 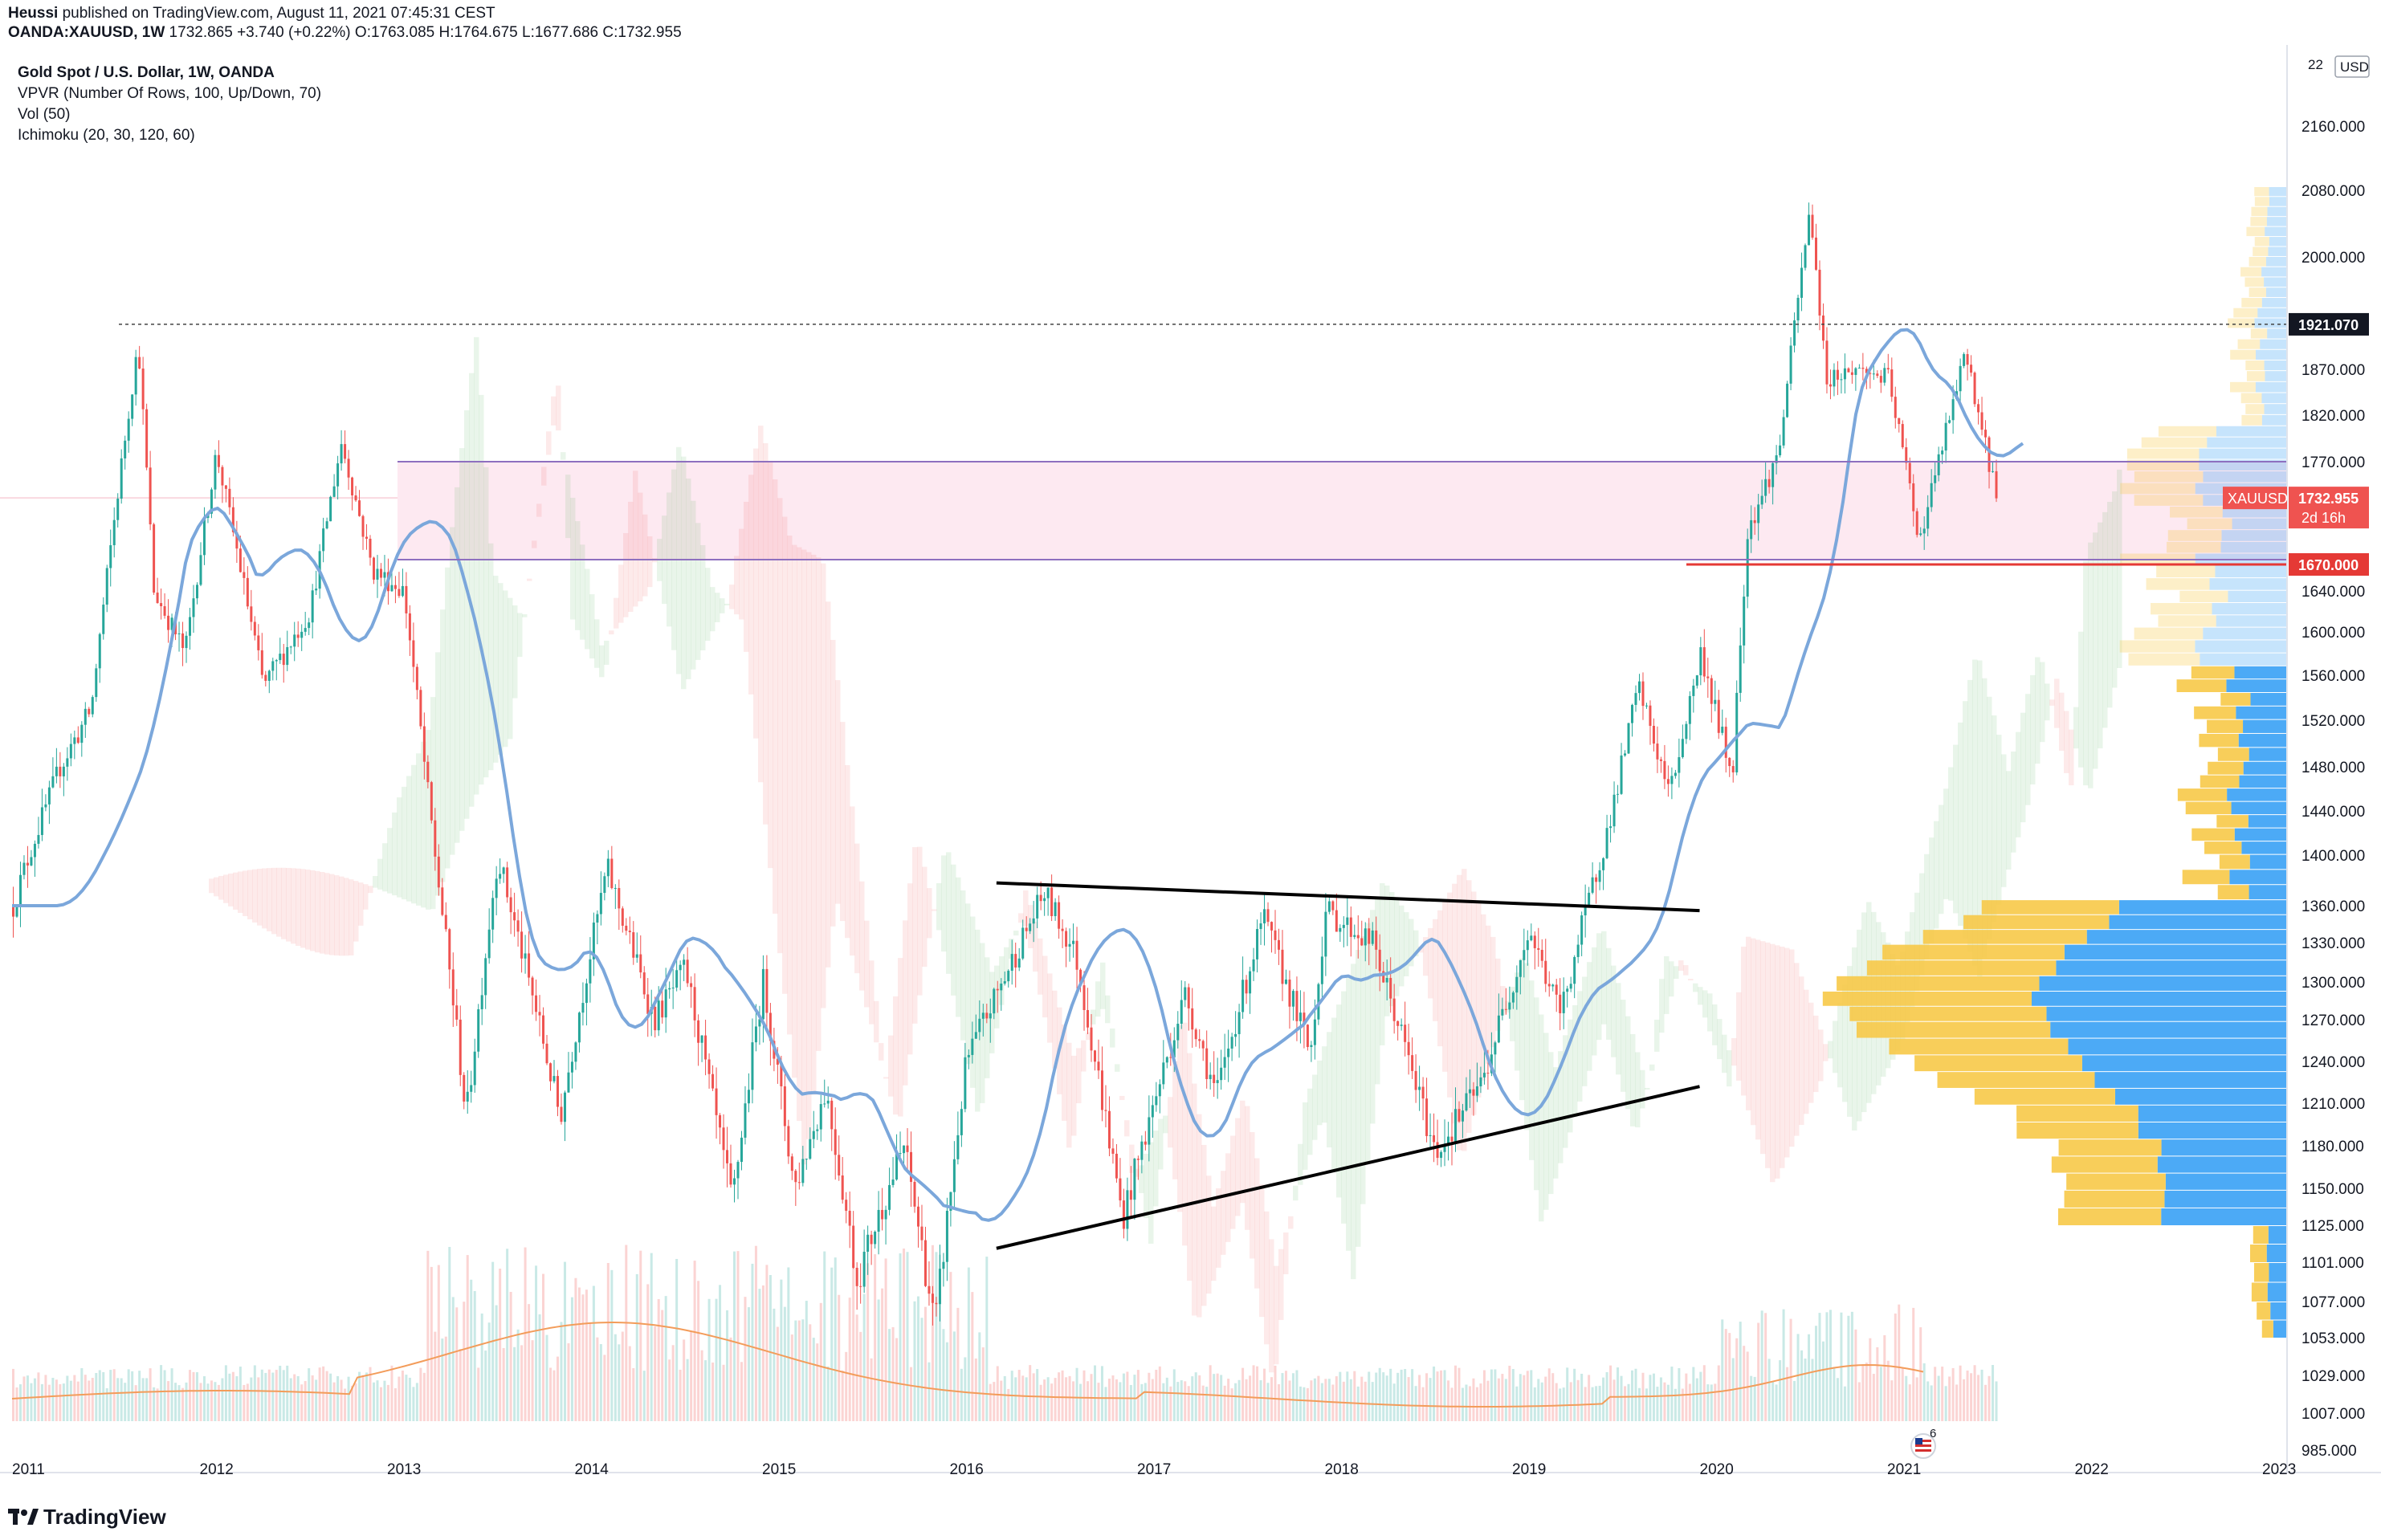 I want to click on price-tick-label: 1640.000, so click(x=2333, y=592).